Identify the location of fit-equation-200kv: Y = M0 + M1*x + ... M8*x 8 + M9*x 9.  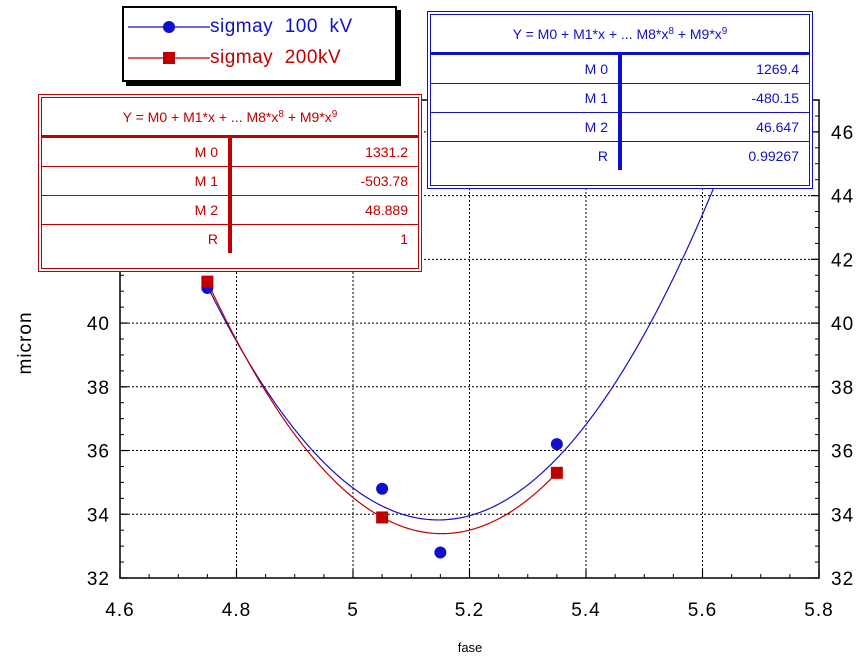
(230, 118).